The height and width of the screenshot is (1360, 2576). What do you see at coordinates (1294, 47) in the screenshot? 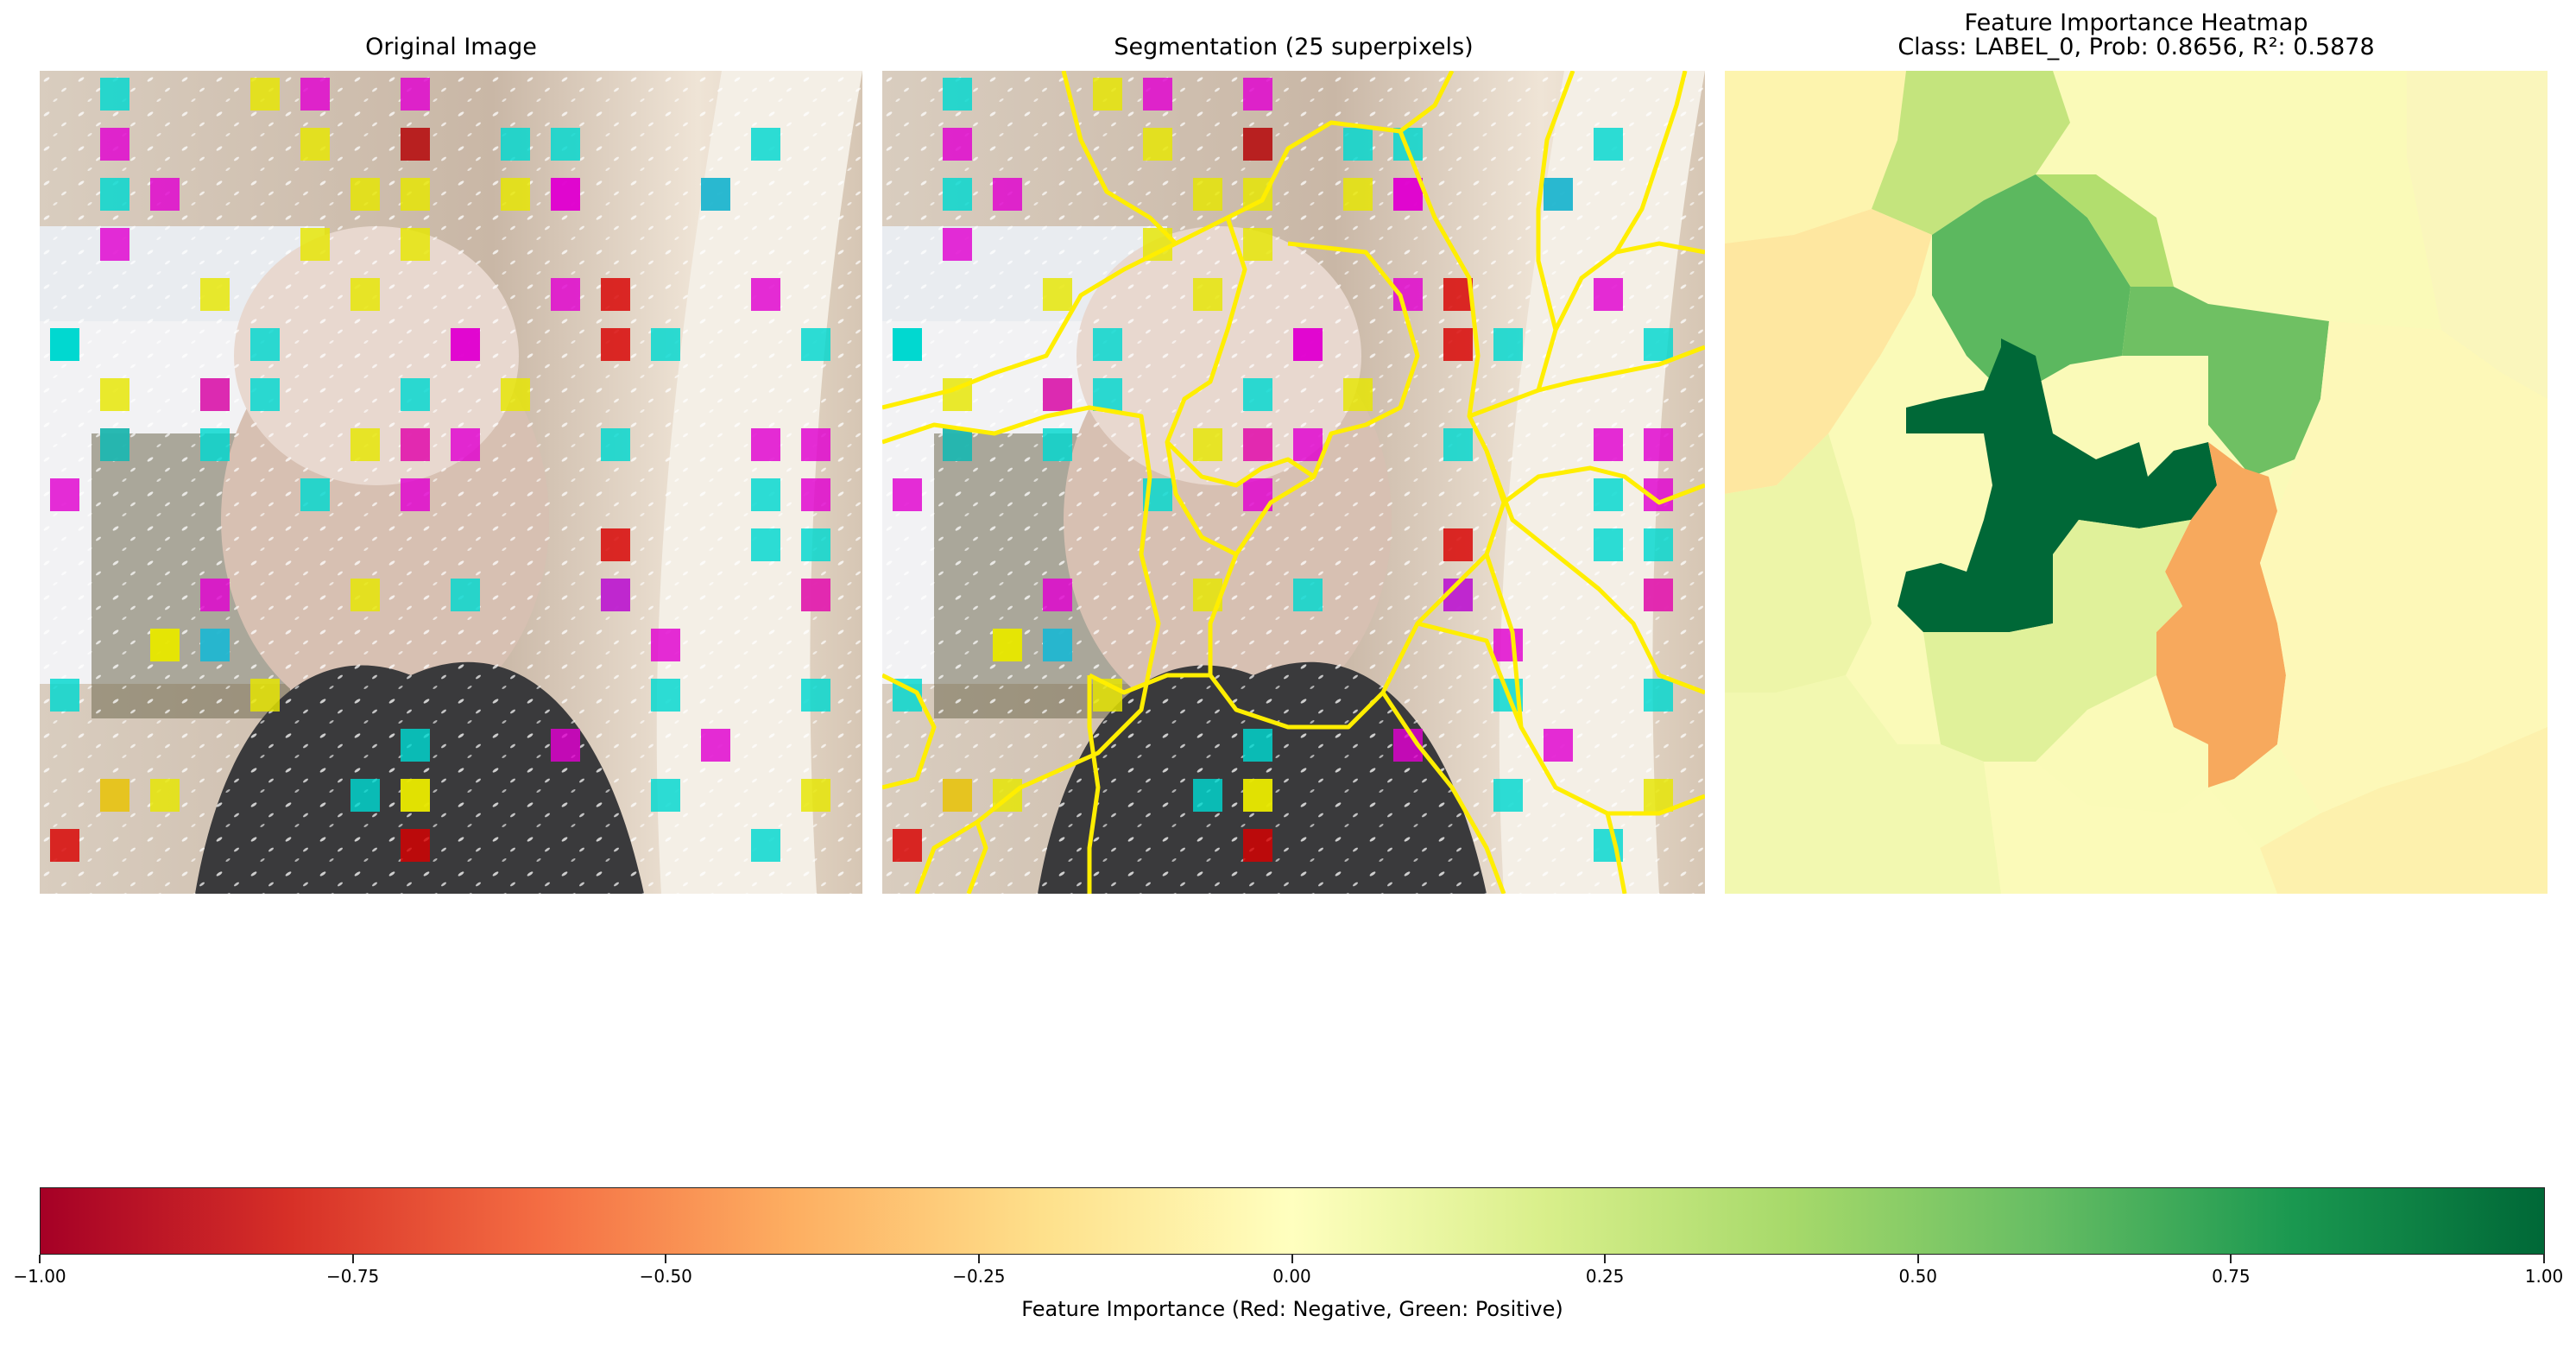
I see `segmentation-title: Segmentation (25 superpixels)` at bounding box center [1294, 47].